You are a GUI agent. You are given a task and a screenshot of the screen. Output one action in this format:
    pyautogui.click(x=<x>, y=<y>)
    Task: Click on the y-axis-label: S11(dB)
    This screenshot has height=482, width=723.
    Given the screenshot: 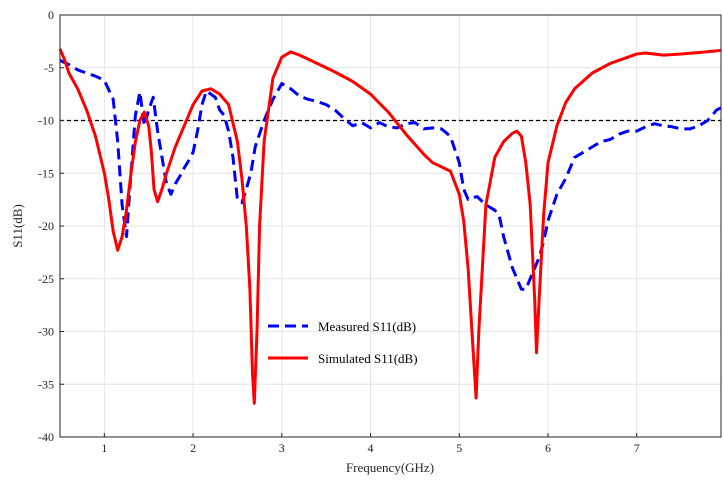 What is the action you would take?
    pyautogui.click(x=17, y=226)
    